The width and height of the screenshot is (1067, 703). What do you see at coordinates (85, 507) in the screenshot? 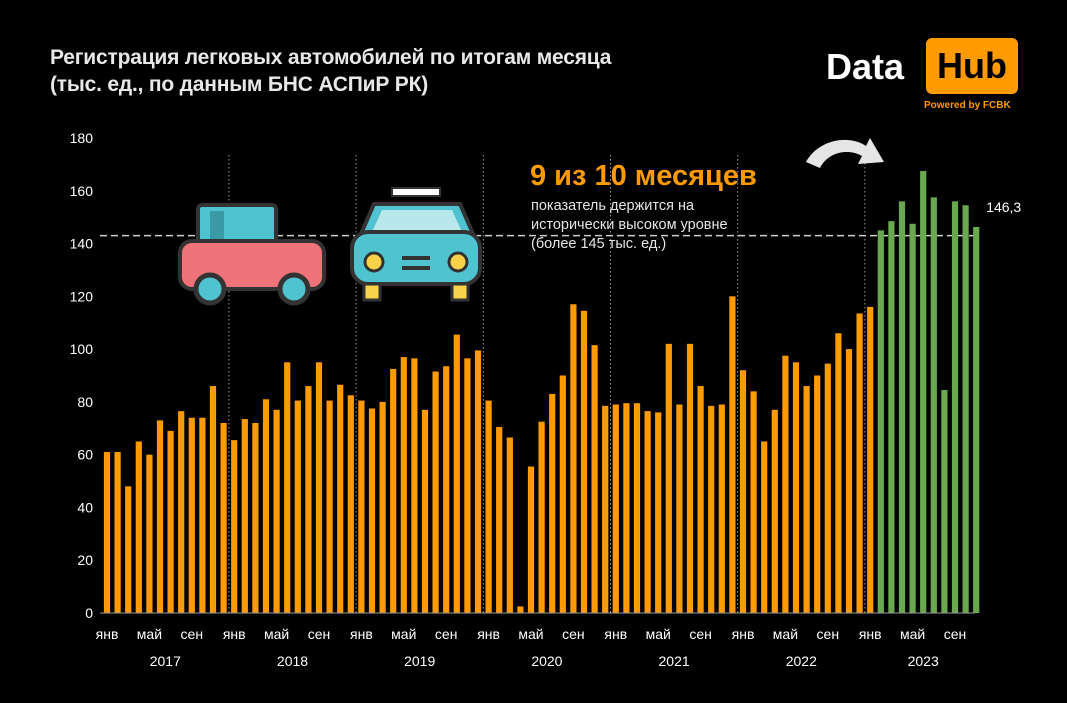
I see `y-tick-label: 40` at bounding box center [85, 507].